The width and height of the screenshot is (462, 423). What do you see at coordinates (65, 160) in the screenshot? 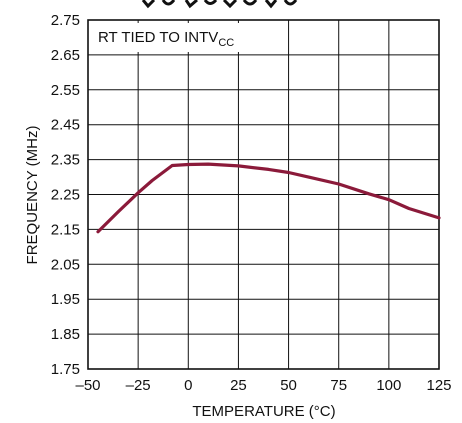
I see `y-tick-label: 2.35` at bounding box center [65, 160].